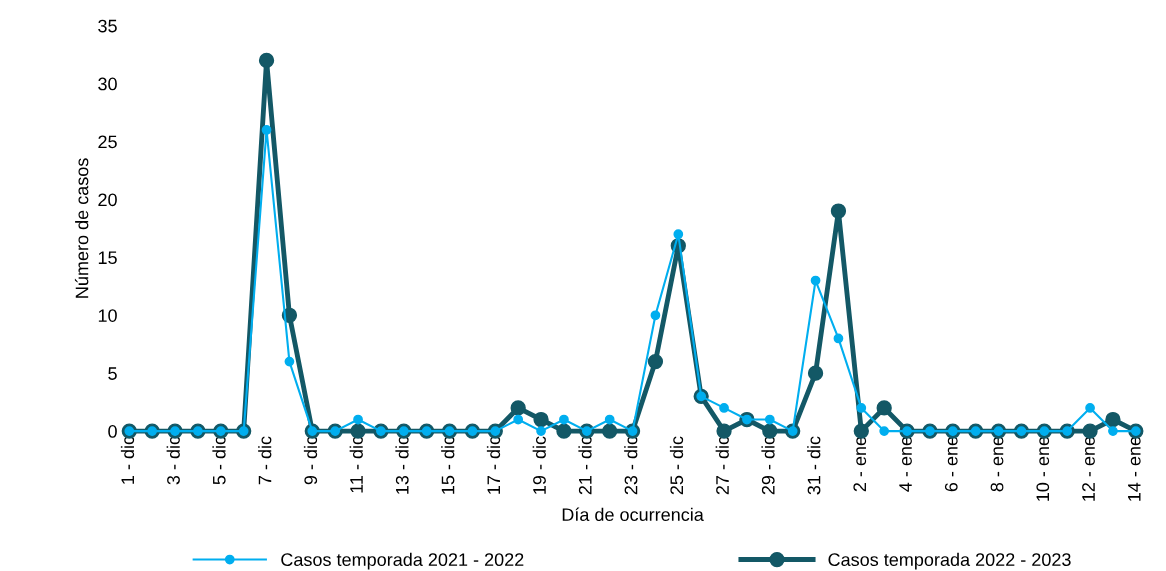 Image resolution: width=1166 pixels, height=571 pixels. What do you see at coordinates (905, 464) in the screenshot?
I see `x-tick-label: 4 - ene` at bounding box center [905, 464].